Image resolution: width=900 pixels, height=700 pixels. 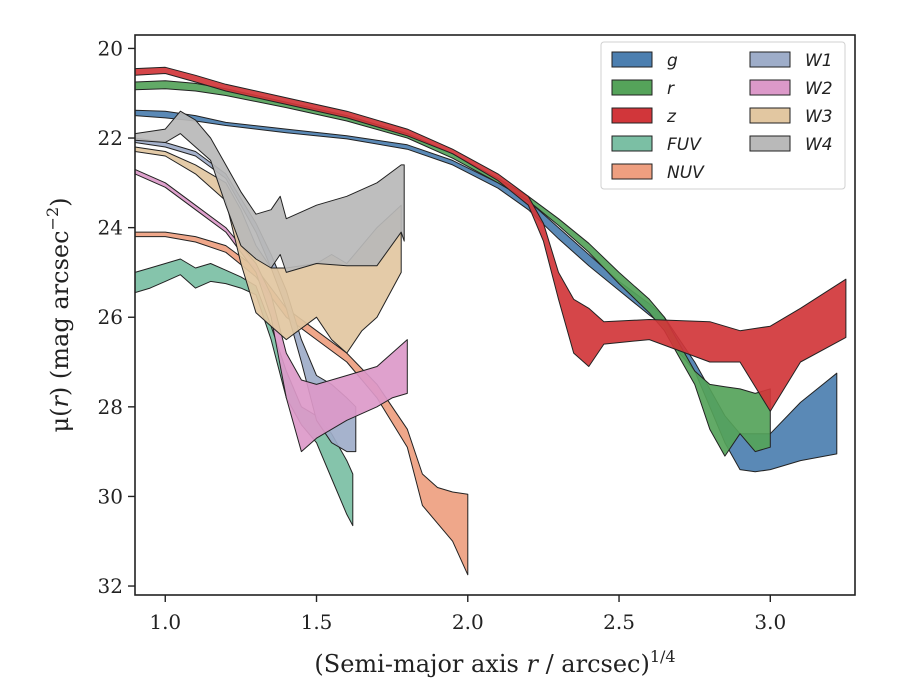 I want to click on legend-swatch-z, so click(x=632, y=115).